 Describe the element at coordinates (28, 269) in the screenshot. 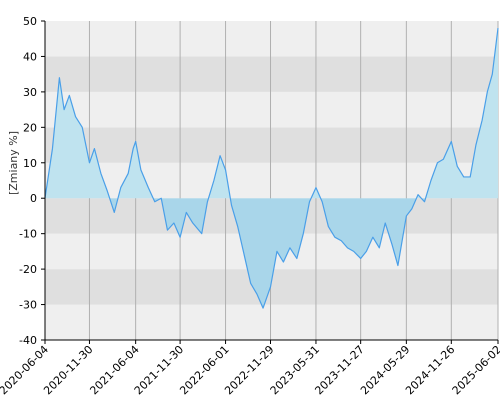

I see `y-tick-label: -20` at that location.